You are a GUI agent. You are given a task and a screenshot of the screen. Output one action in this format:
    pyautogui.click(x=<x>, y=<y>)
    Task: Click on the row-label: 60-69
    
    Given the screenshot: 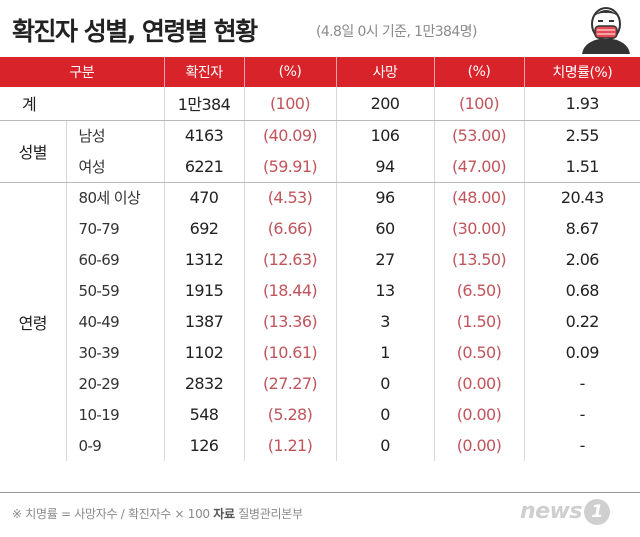 What is the action you would take?
    pyautogui.click(x=115, y=259)
    